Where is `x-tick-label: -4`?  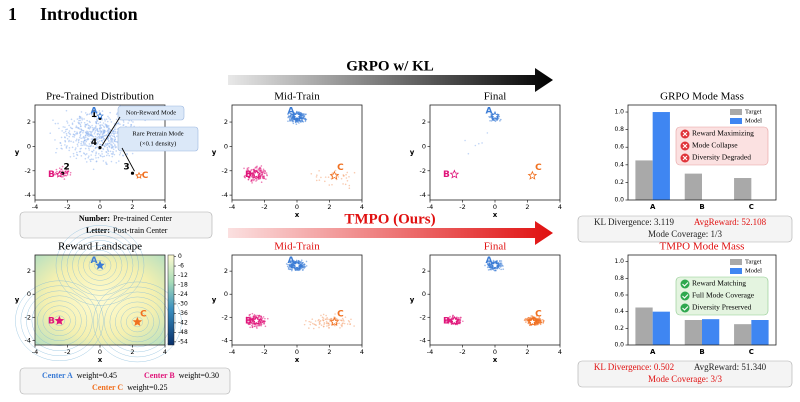 x-tick-label: -4 is located at coordinates (35, 207).